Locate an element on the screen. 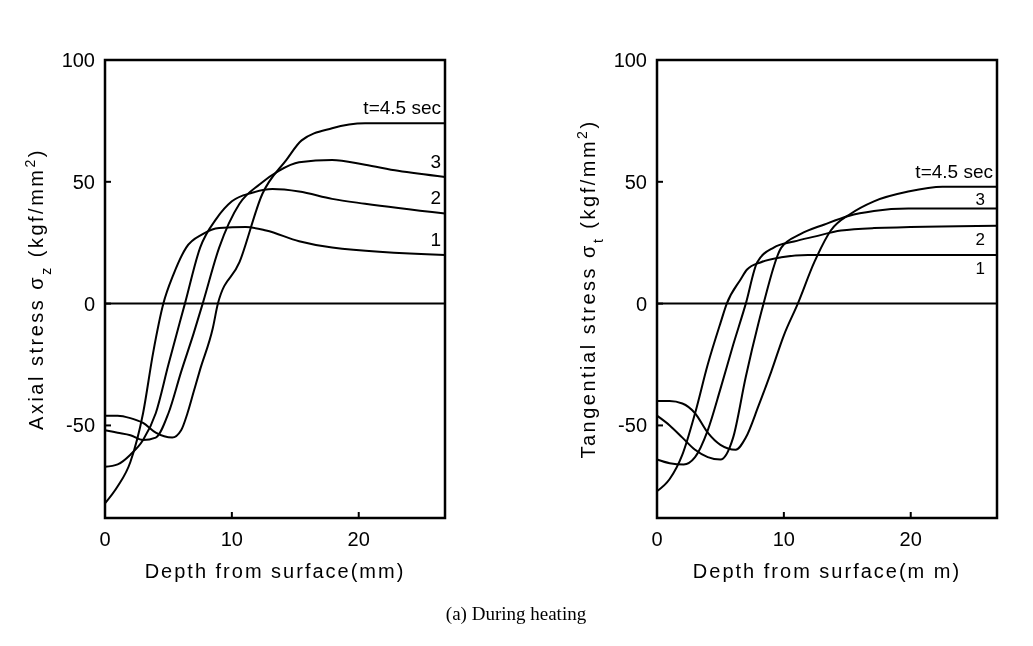 The image size is (1033, 646). x-axis-title: Depth from surface(mm) is located at coordinates (275, 571).